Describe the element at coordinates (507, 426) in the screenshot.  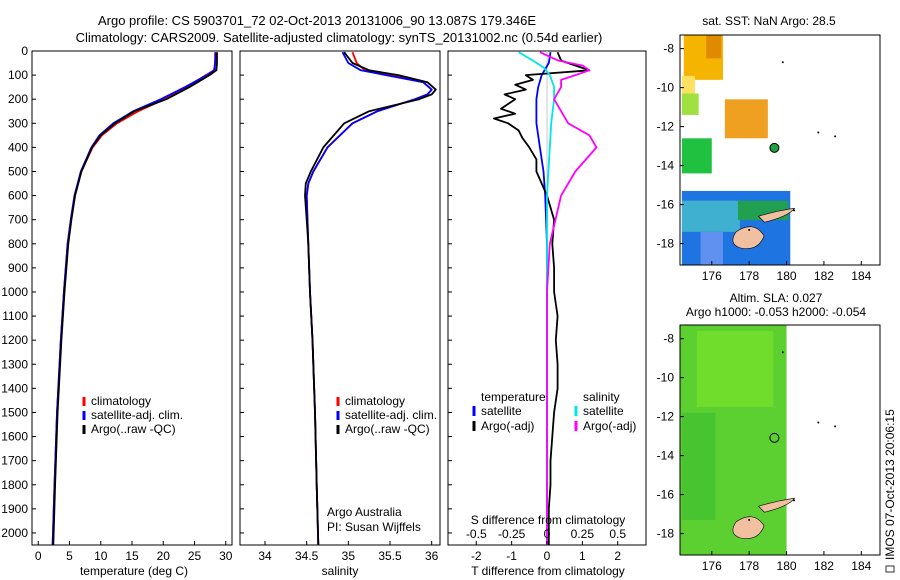
I see `legend-t-argo: Argo(-adj)` at that location.